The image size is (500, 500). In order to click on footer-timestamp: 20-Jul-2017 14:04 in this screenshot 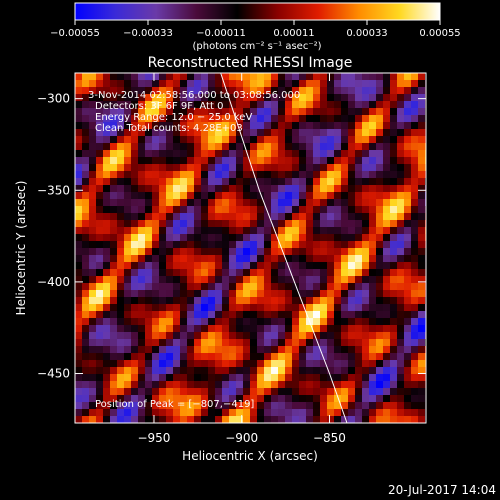, I will do `click(442, 490)`.